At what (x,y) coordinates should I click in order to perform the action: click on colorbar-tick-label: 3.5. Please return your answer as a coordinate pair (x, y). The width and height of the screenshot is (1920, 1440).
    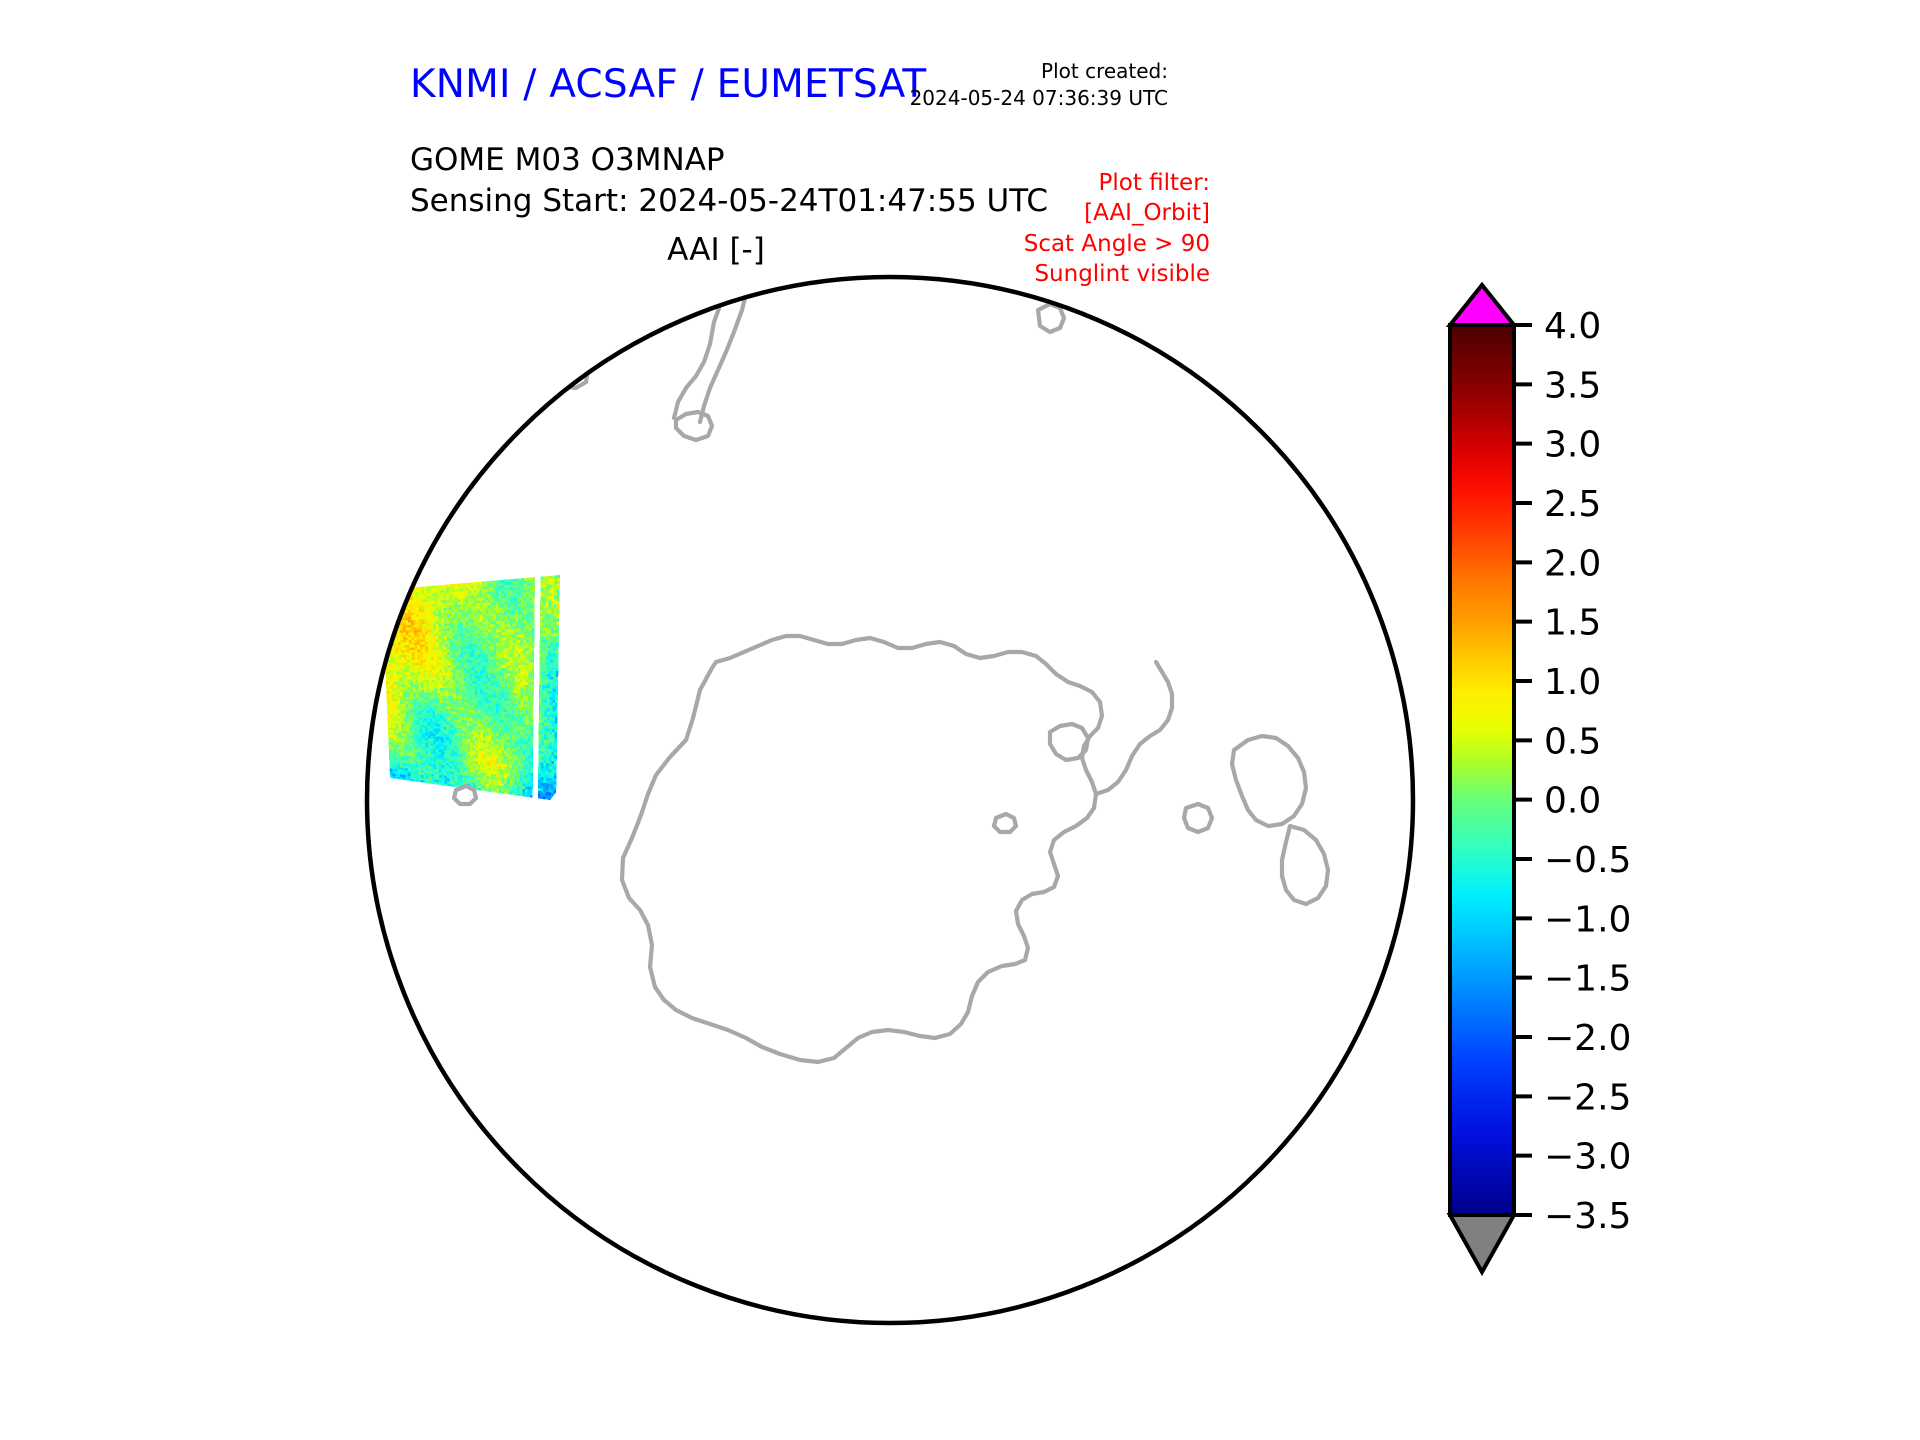
    Looking at the image, I should click on (1572, 385).